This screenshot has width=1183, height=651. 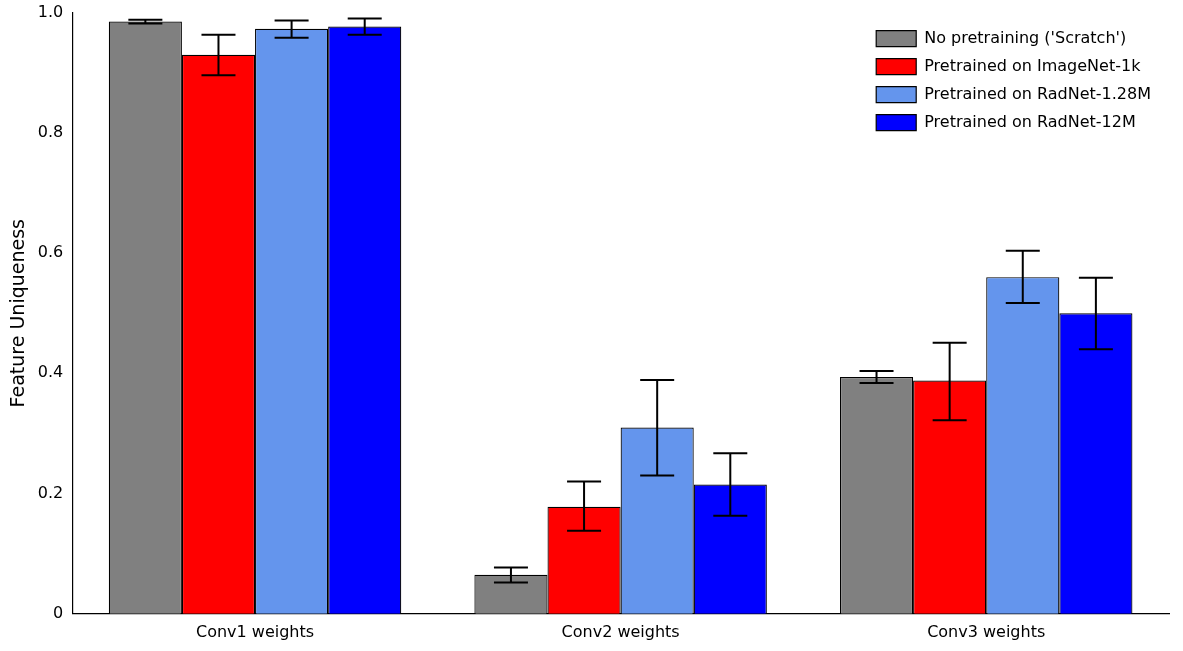 I want to click on legend-label: Pretrained on ImageNet-1k, so click(x=1033, y=65).